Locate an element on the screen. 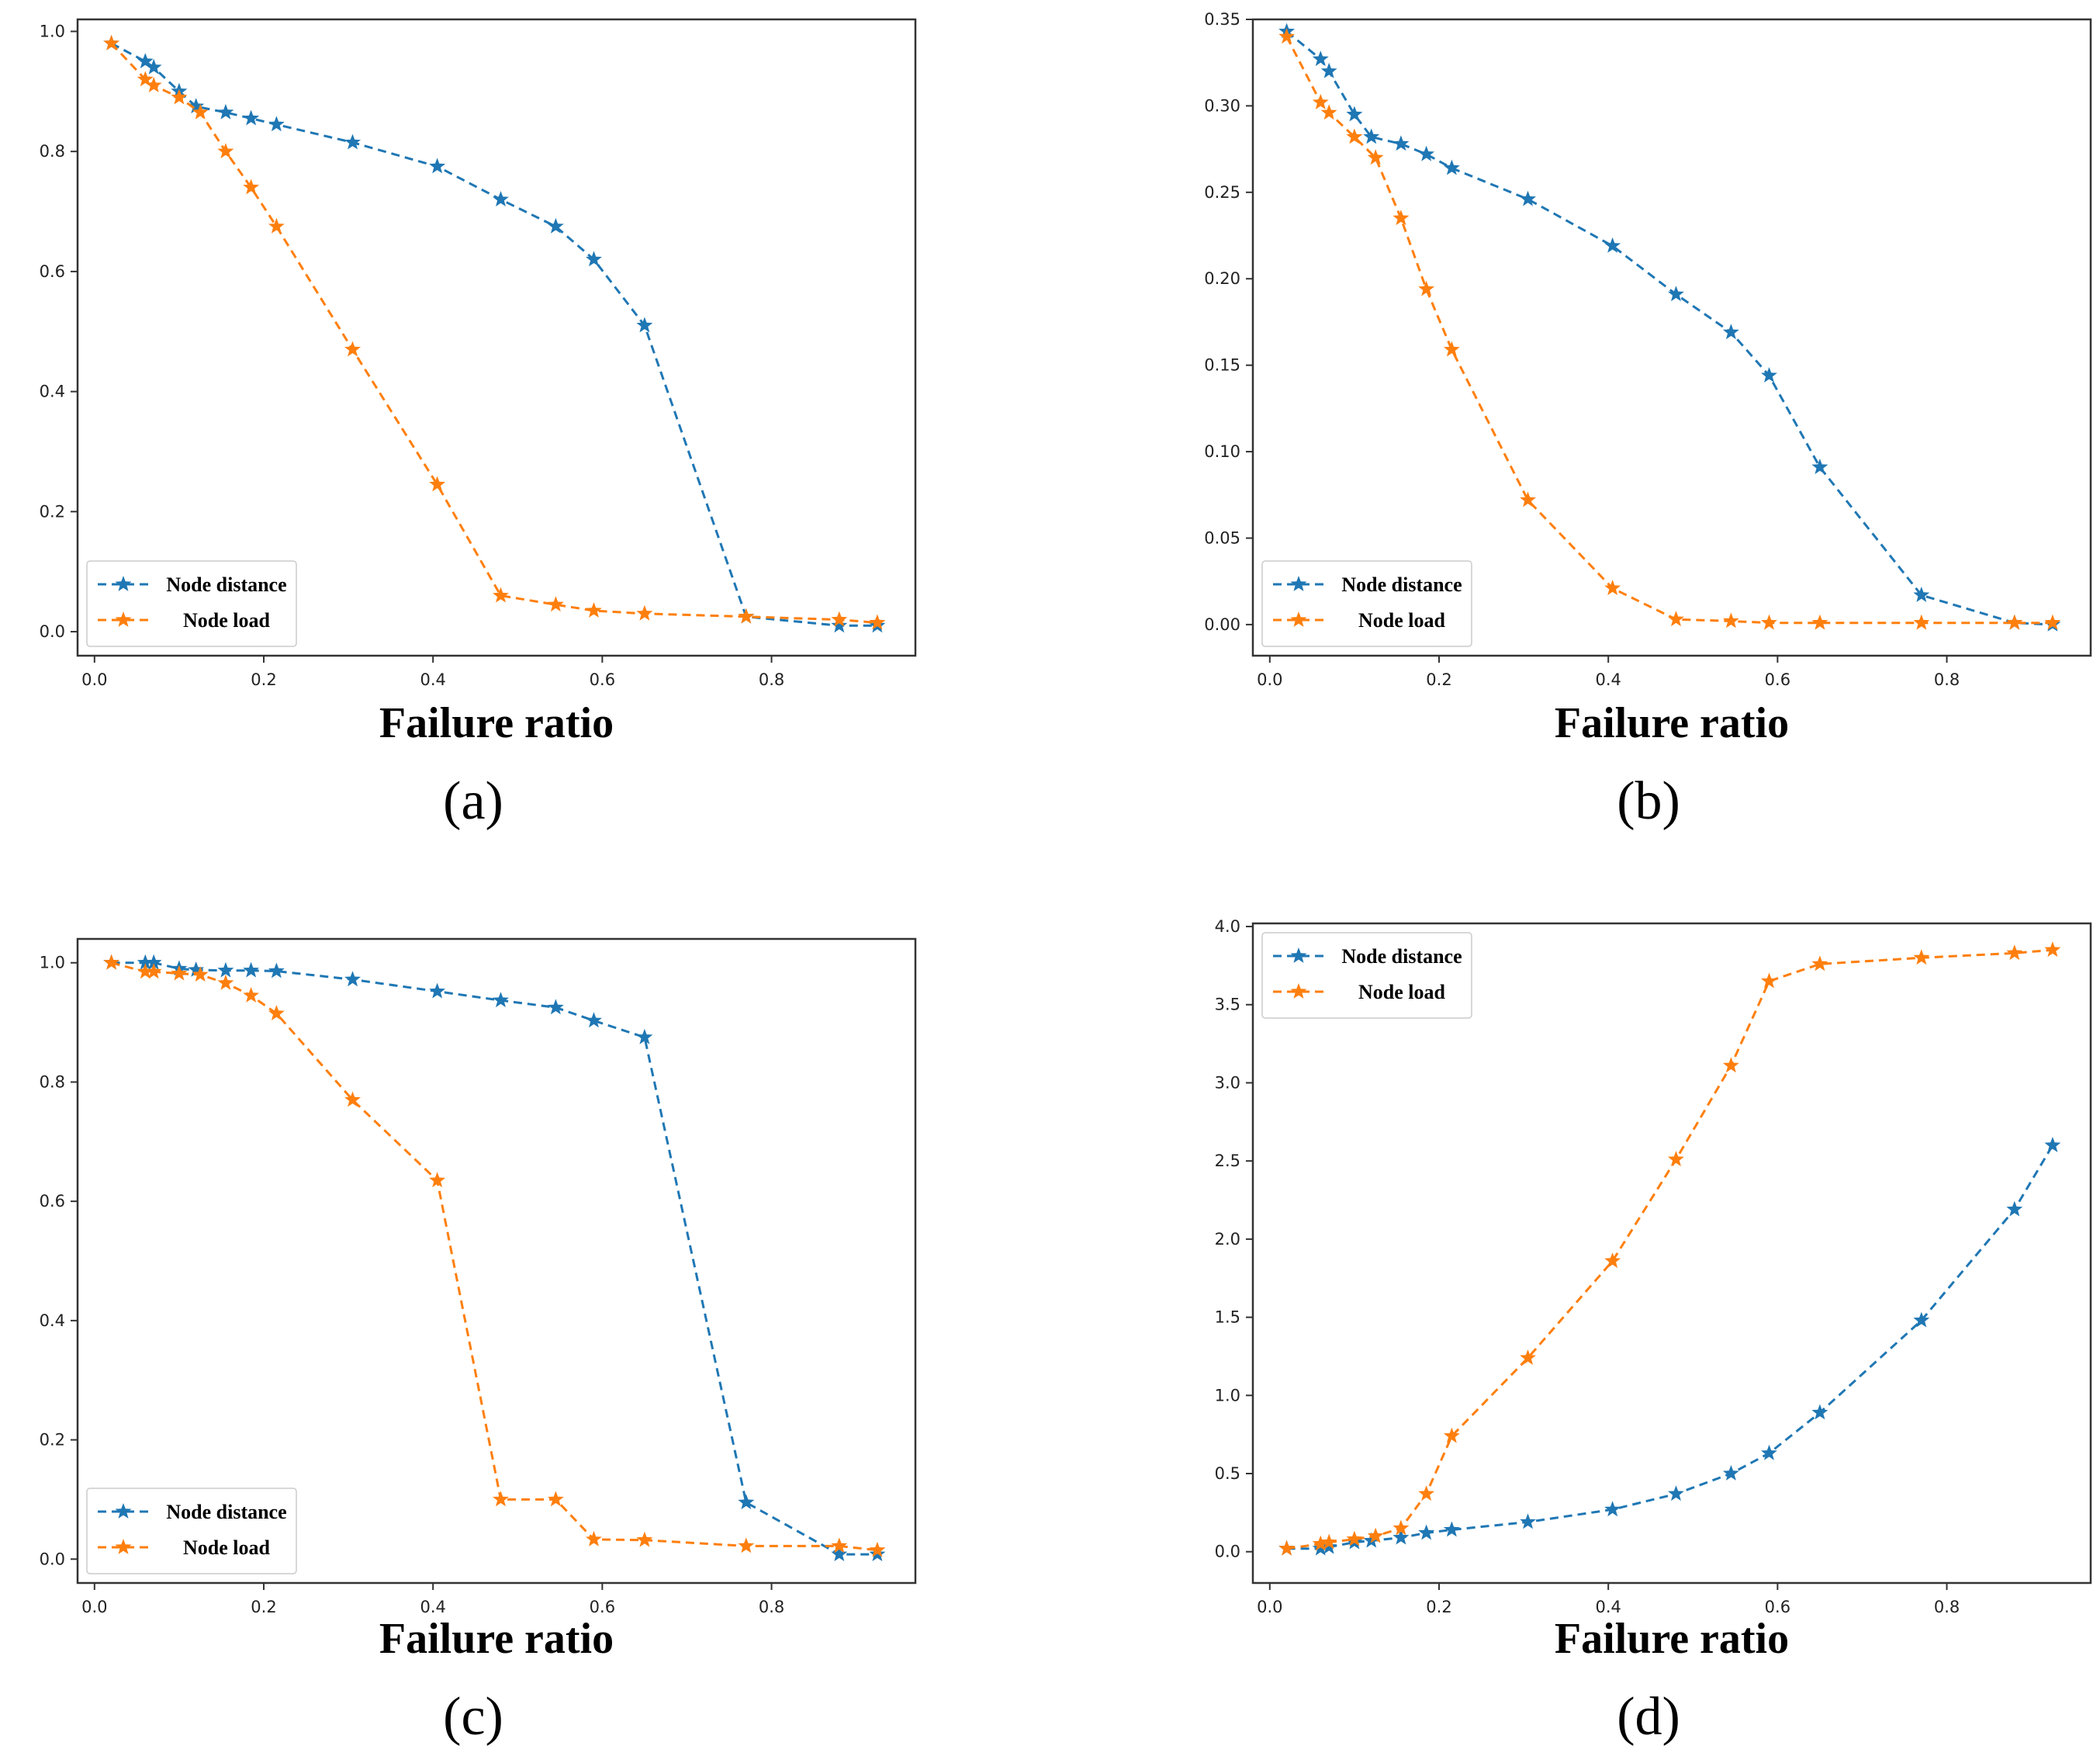 Image resolution: width=2100 pixels, height=1763 pixels. y-tick-label: 2.5 is located at coordinates (1227, 1161).